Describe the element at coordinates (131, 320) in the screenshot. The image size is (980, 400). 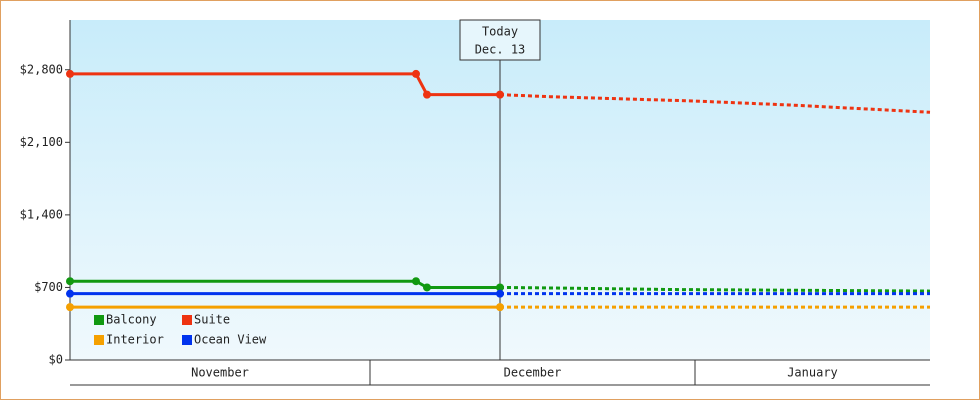
I see `legend-label: Balcony` at that location.